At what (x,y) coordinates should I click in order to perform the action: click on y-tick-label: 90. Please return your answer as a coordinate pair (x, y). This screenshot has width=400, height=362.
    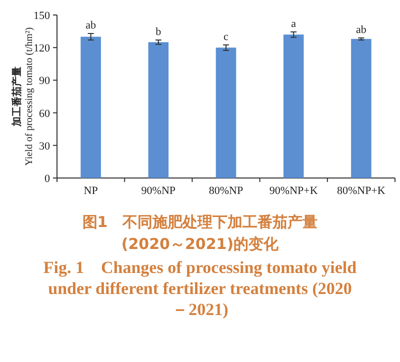
    Looking at the image, I should click on (44, 81).